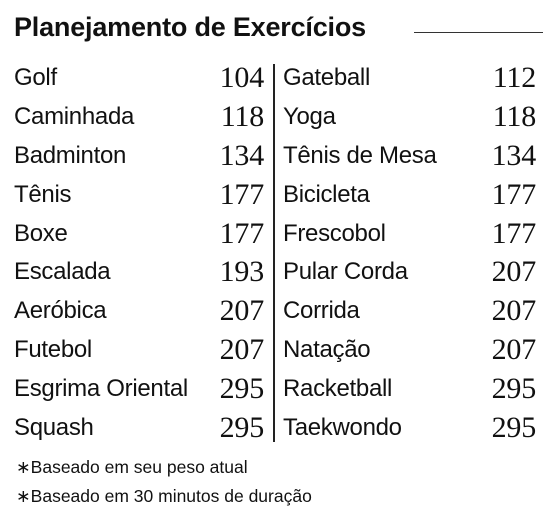 Image resolution: width=552 pixels, height=523 pixels. I want to click on activity-name: Aeróbica, so click(60, 311).